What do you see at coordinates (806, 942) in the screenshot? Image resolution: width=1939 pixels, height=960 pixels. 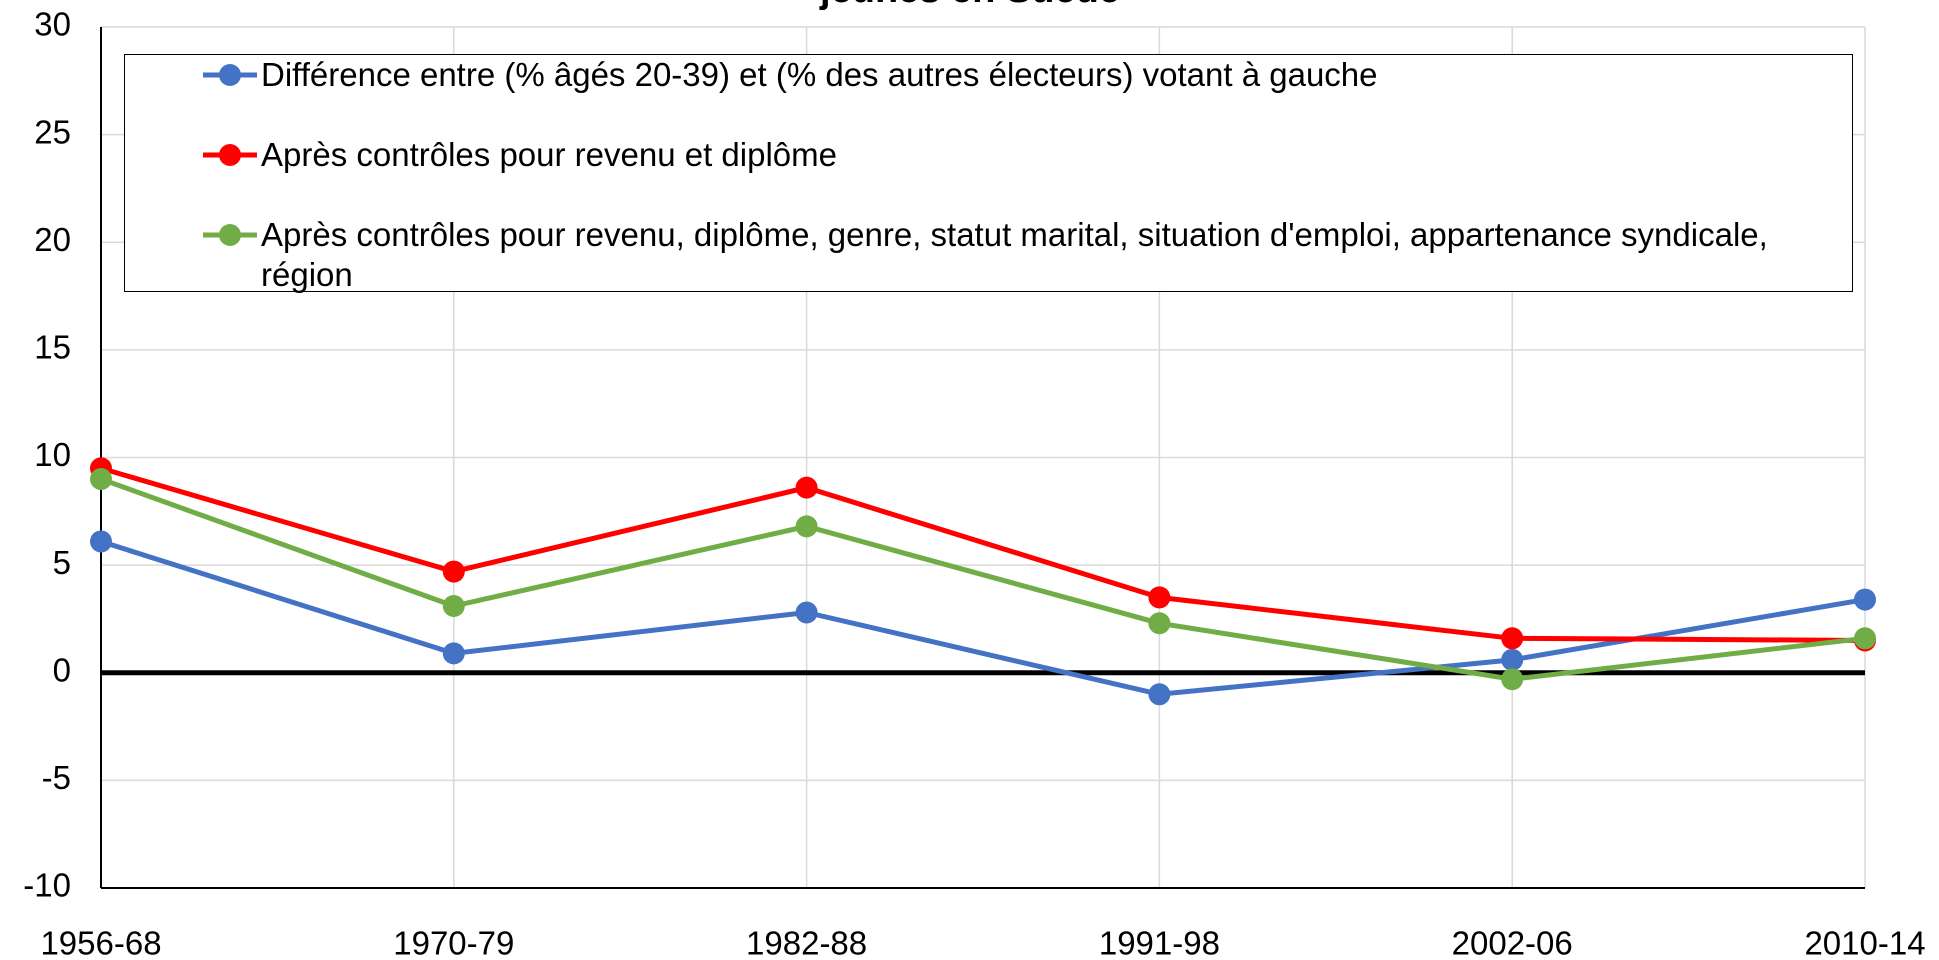 I see `x-tick-label: 1982-88` at bounding box center [806, 942].